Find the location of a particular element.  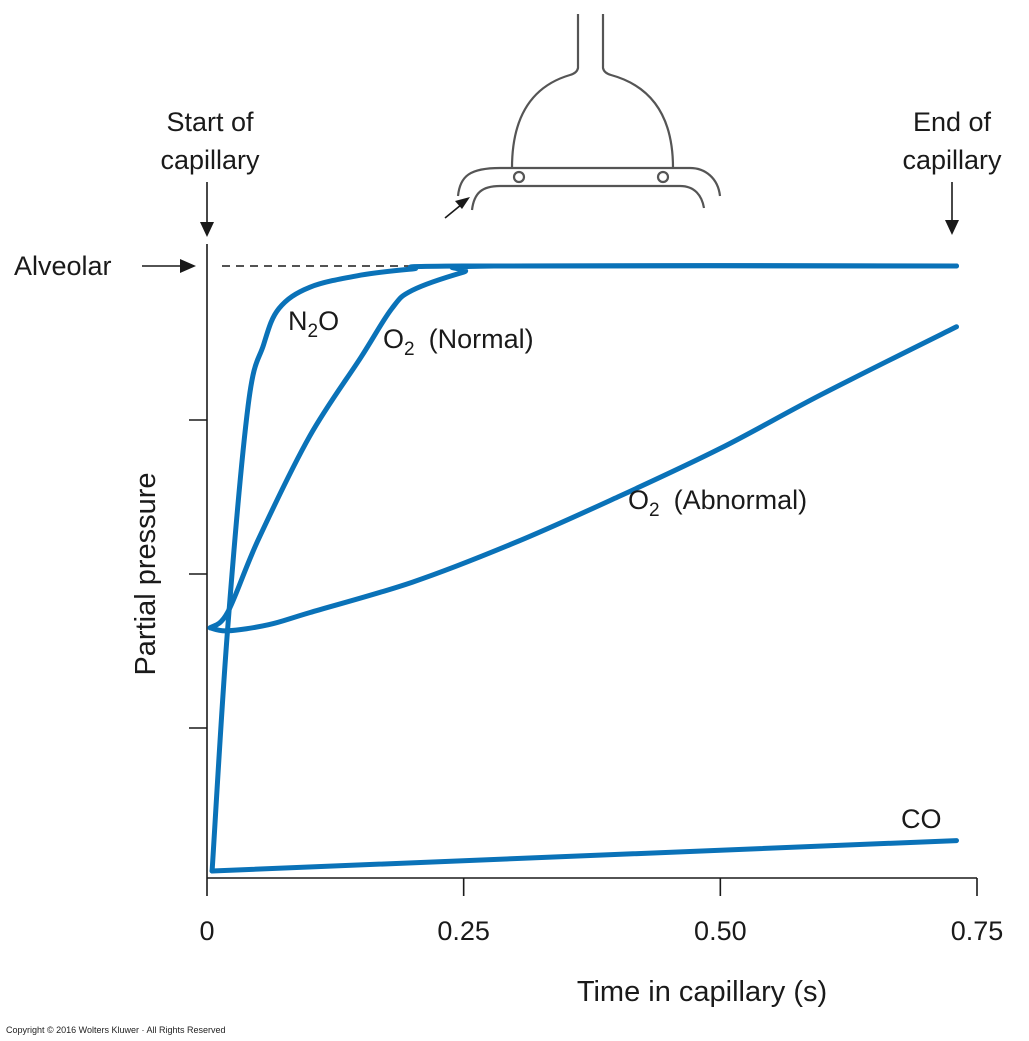

start-label-line2: capillary is located at coordinates (210, 160).